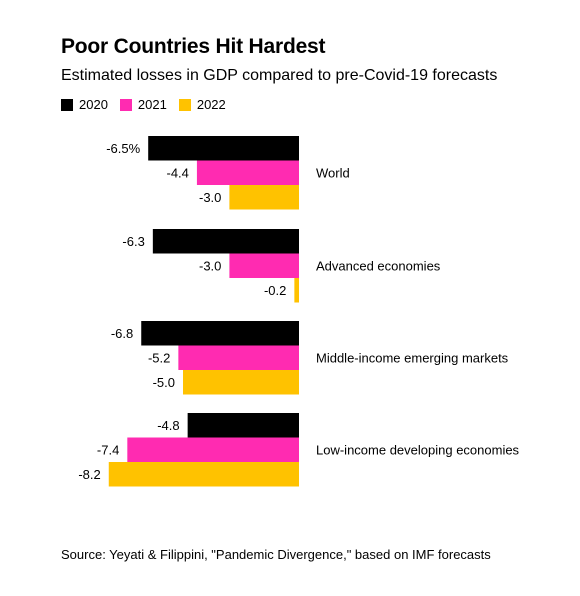 The image size is (580, 596). What do you see at coordinates (125, 104) in the screenshot?
I see `legend-swatch-2021` at bounding box center [125, 104].